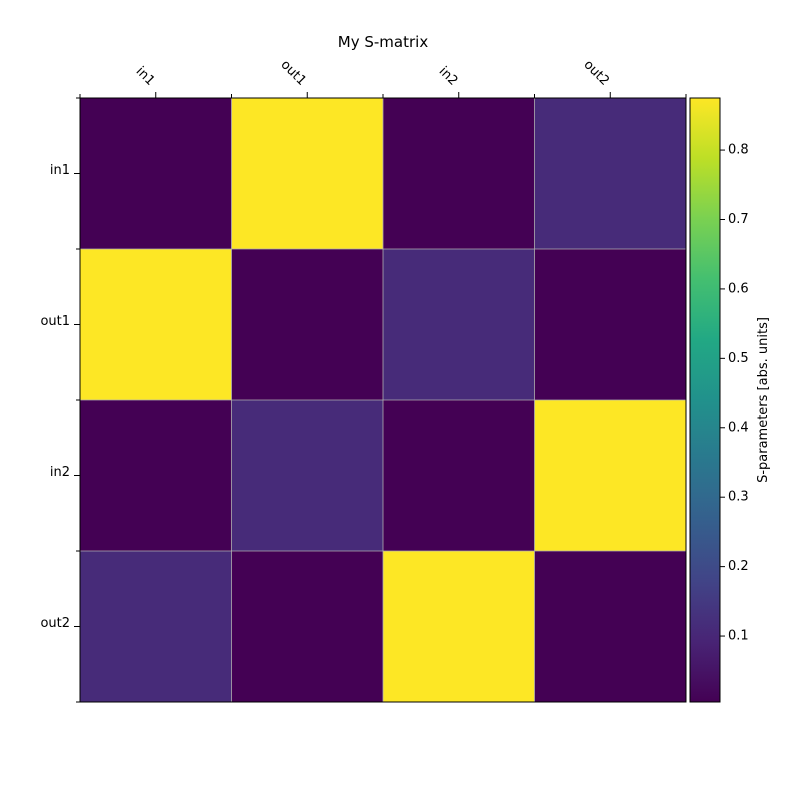 This screenshot has height=800, width=800. Describe the element at coordinates (738, 288) in the screenshot. I see `colorbar-tick-label: 0.6` at that location.